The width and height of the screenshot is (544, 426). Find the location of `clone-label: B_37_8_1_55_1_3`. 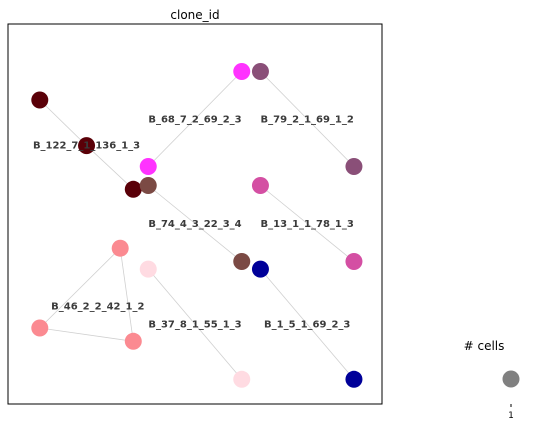

clone-label: B_37_8_1_55_1_3 is located at coordinates (194, 325).